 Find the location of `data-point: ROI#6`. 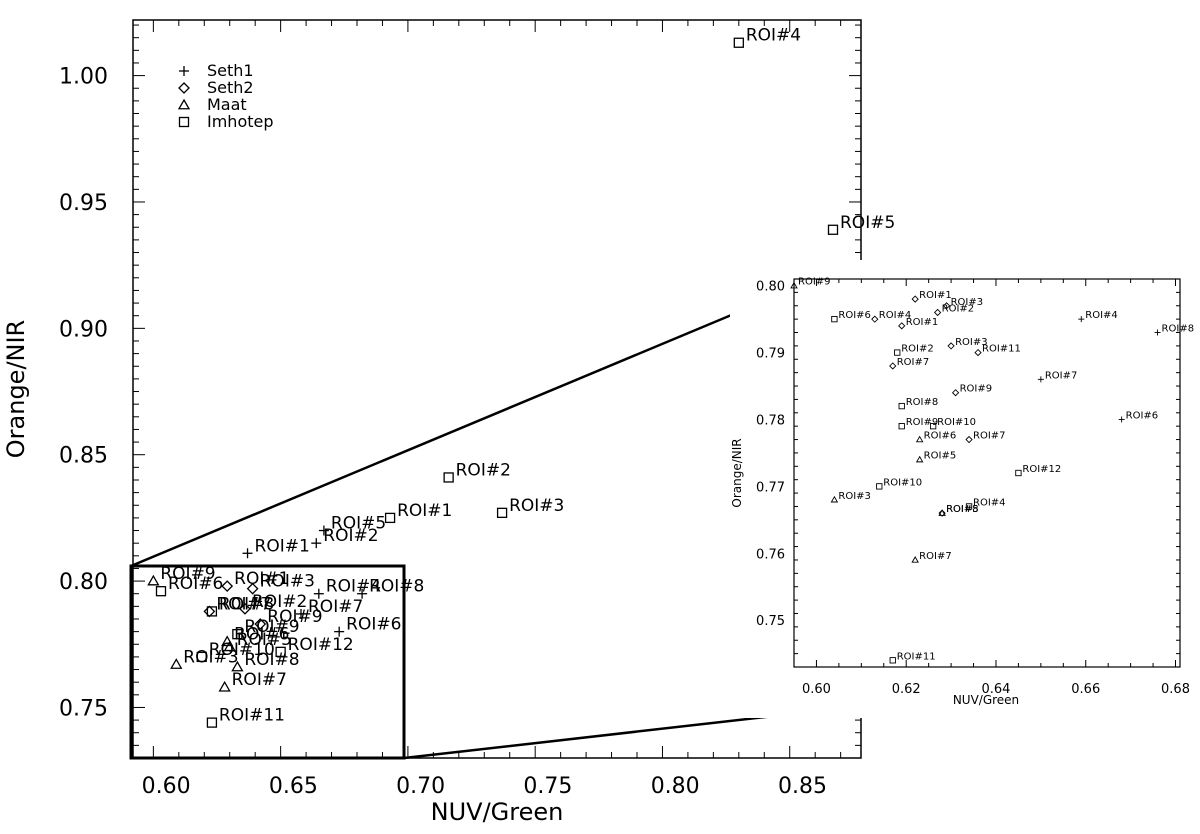

data-point: ROI#6 is located at coordinates (367, 626).